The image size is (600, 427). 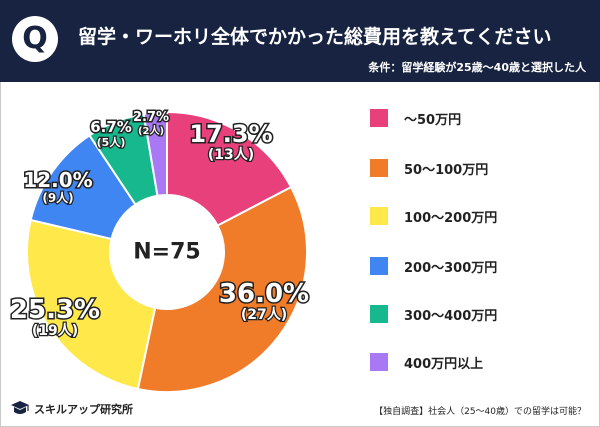 What do you see at coordinates (151, 130) in the screenshot?
I see `slice-count-label: (2人)` at bounding box center [151, 130].